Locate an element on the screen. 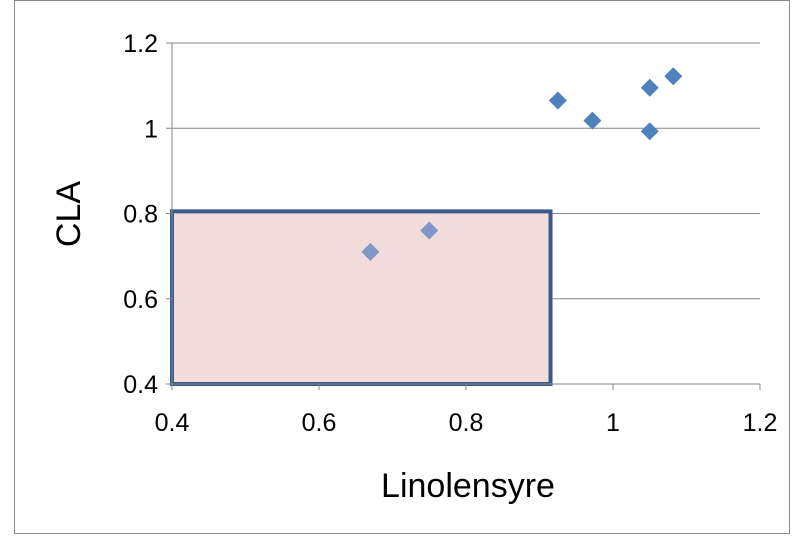 This screenshot has width=793, height=536. y-tick-label-3: 1 is located at coordinates (151, 129).